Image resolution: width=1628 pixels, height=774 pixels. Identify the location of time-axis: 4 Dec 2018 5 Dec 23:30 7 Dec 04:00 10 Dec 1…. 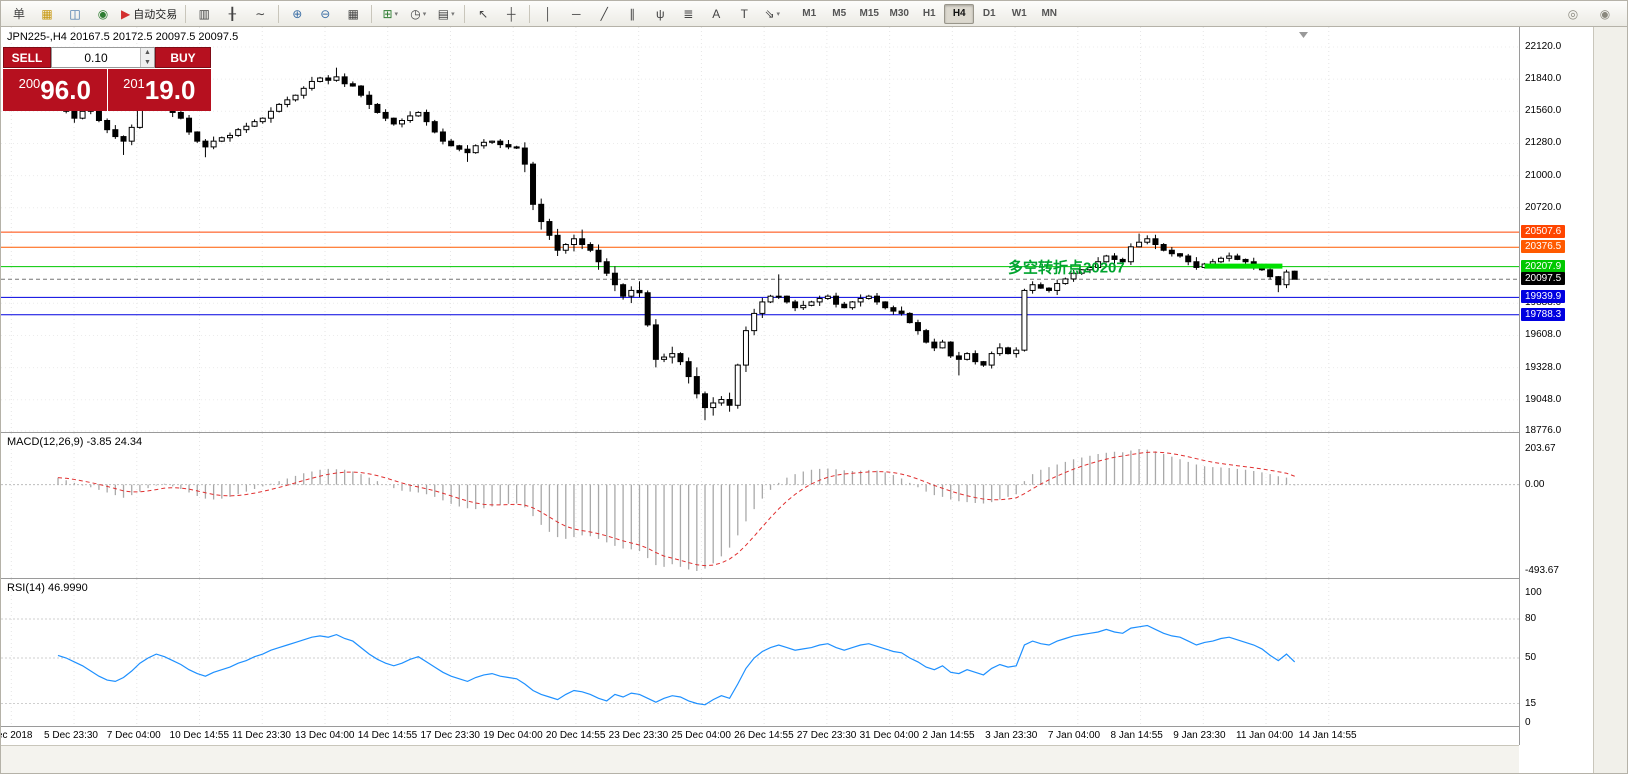
(760, 736).